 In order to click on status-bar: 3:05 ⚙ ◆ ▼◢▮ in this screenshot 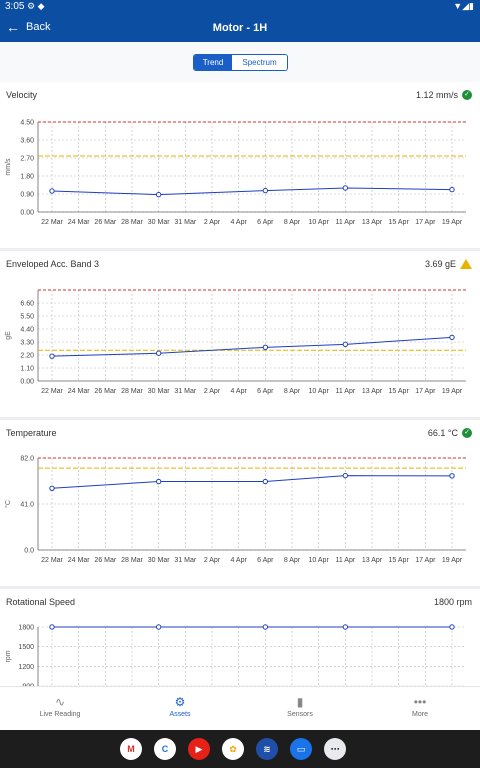, I will do `click(240, 7)`.